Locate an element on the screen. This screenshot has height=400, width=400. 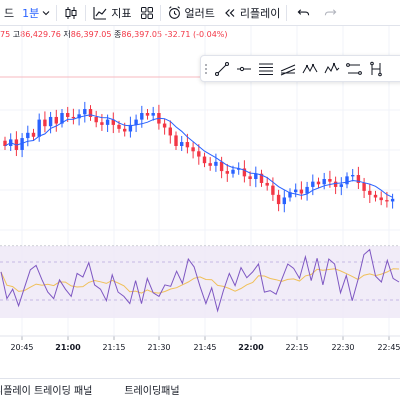
candles-icon is located at coordinates (71, 12).